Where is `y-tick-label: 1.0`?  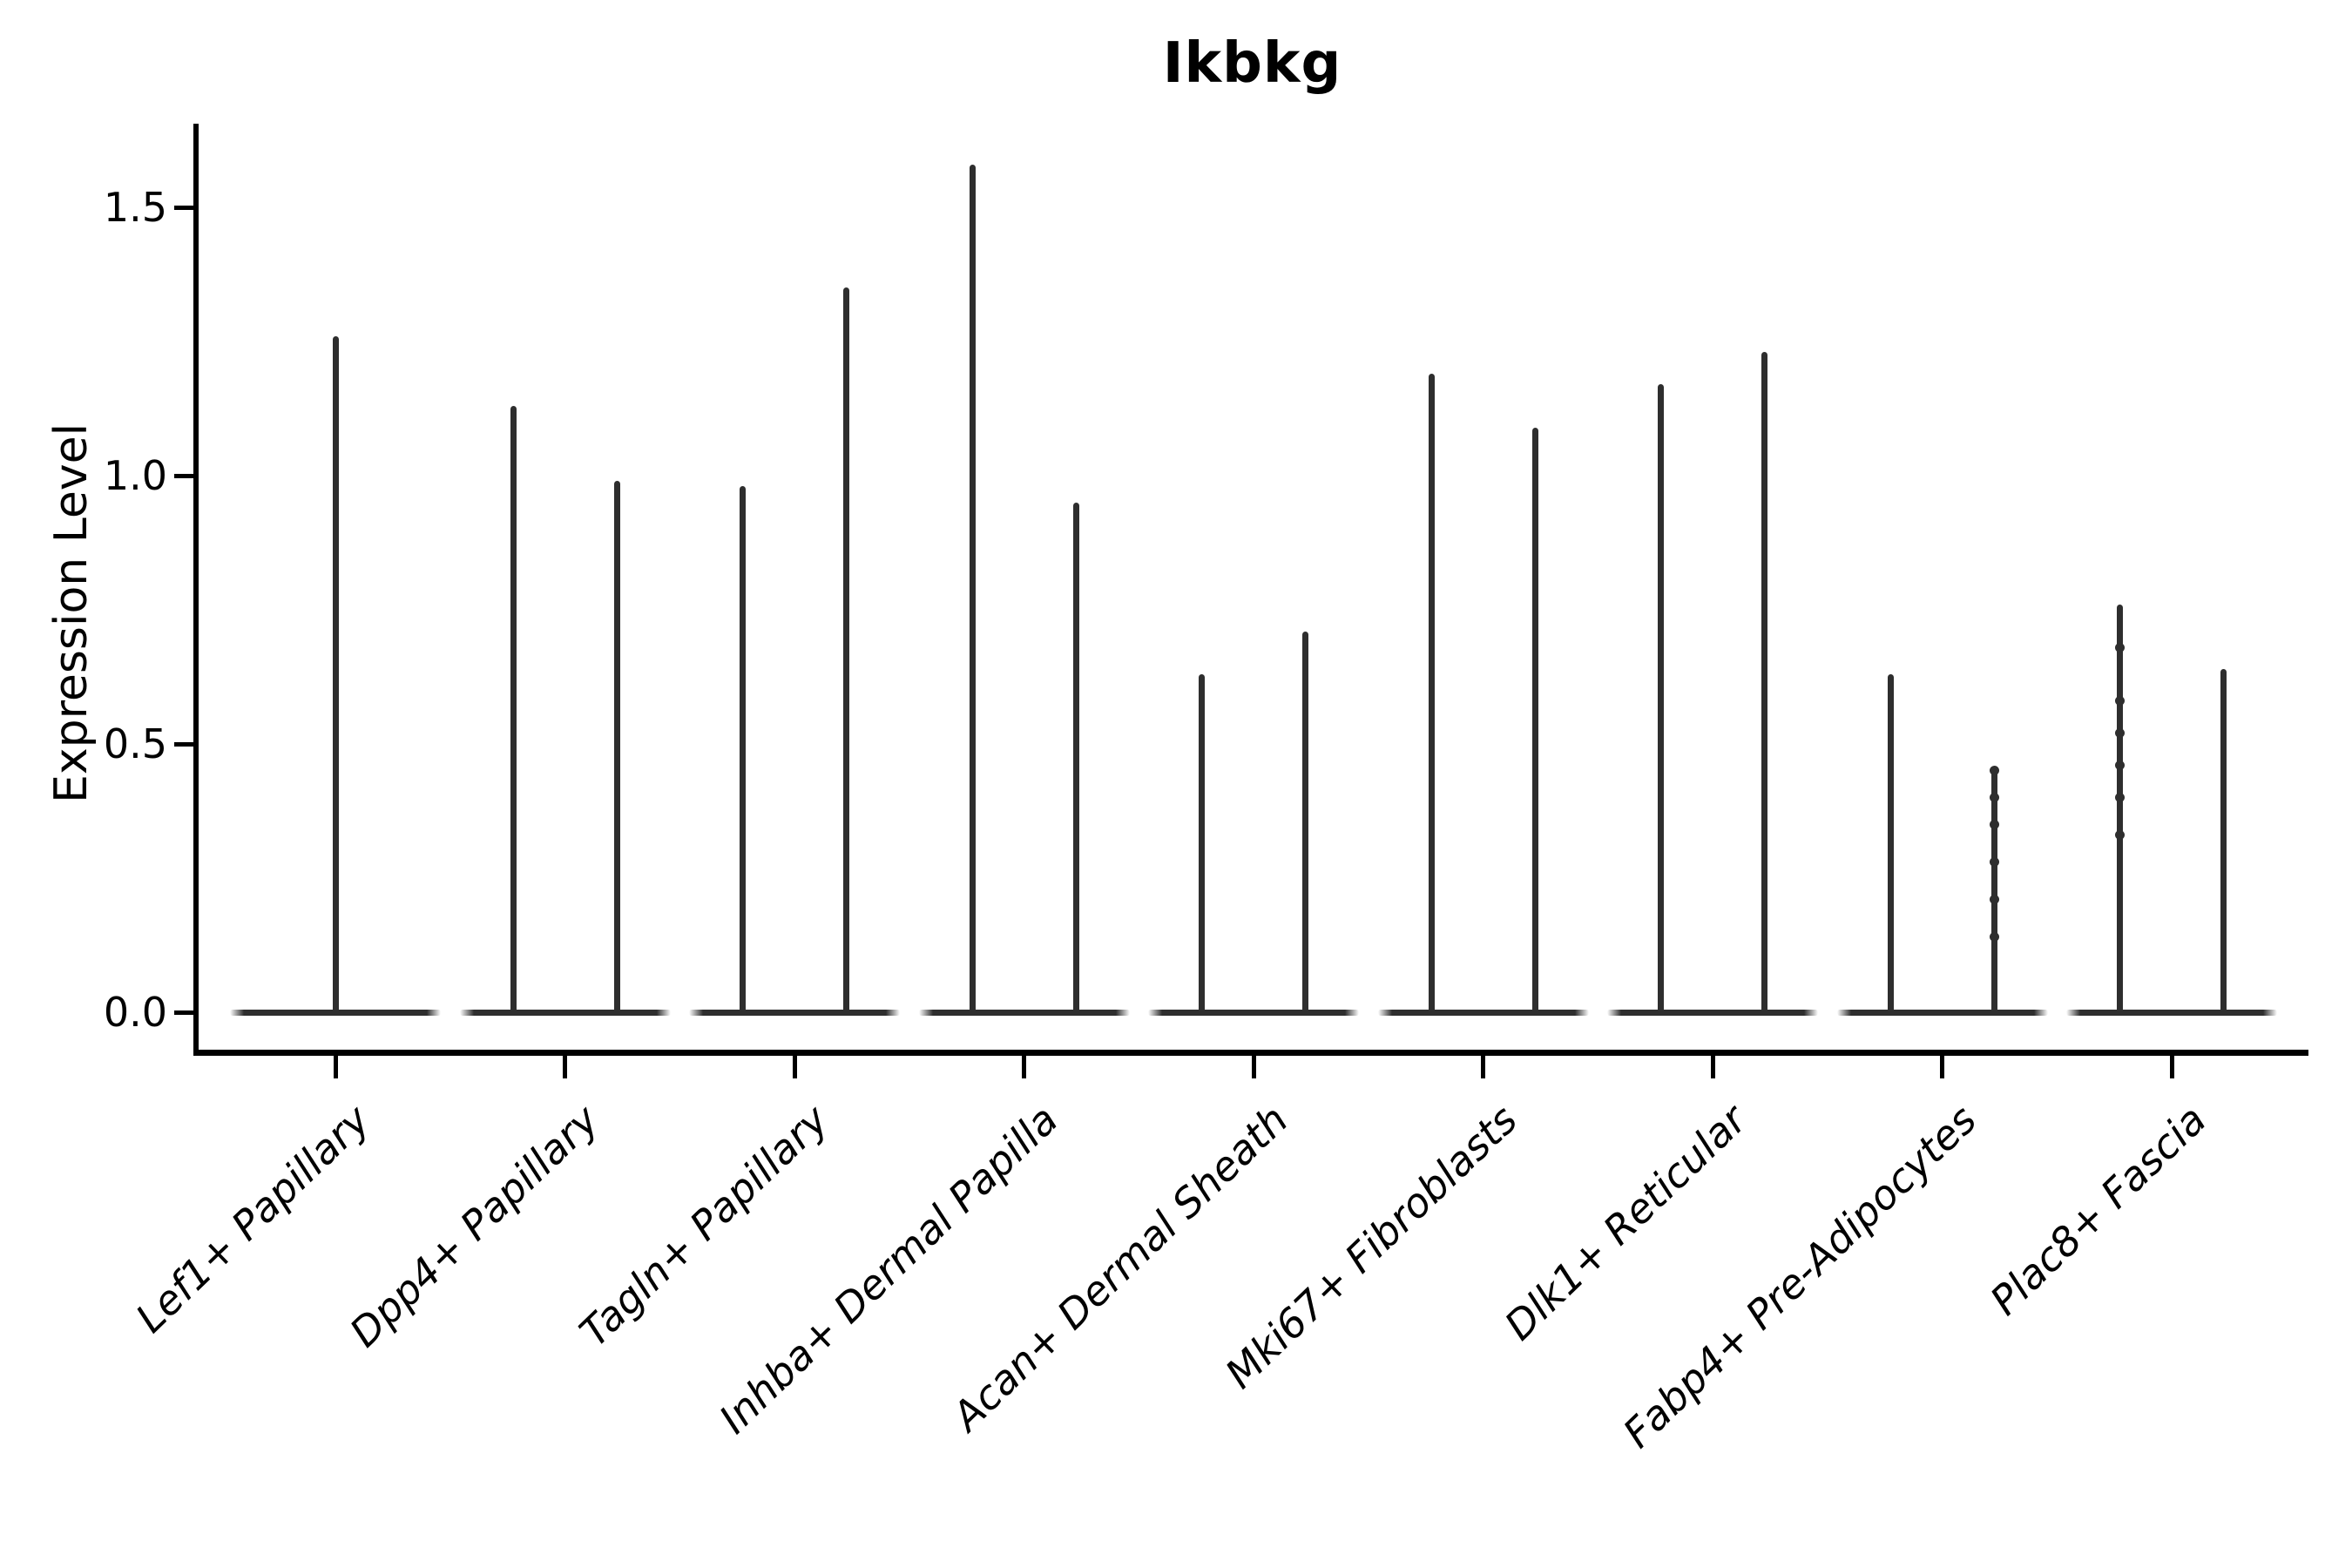 y-tick-label: 1.0 is located at coordinates (135, 475).